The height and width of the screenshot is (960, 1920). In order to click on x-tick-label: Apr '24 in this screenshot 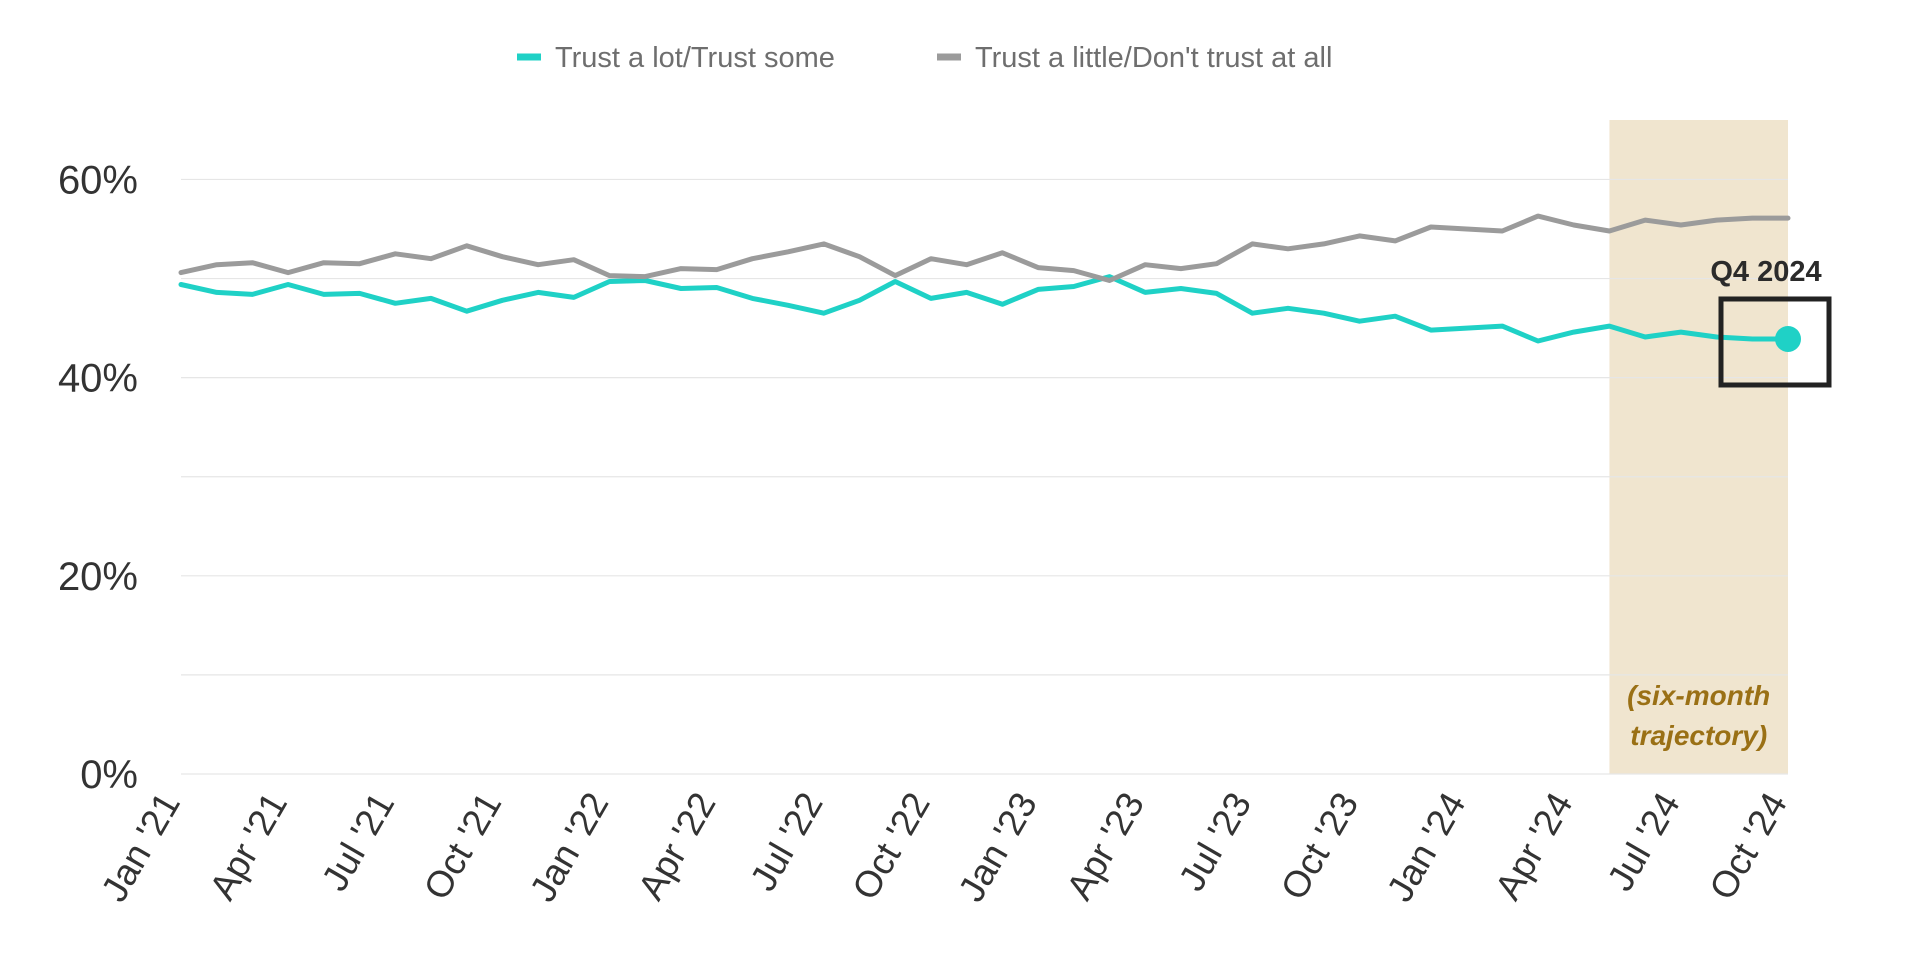, I will do `click(1534, 846)`.